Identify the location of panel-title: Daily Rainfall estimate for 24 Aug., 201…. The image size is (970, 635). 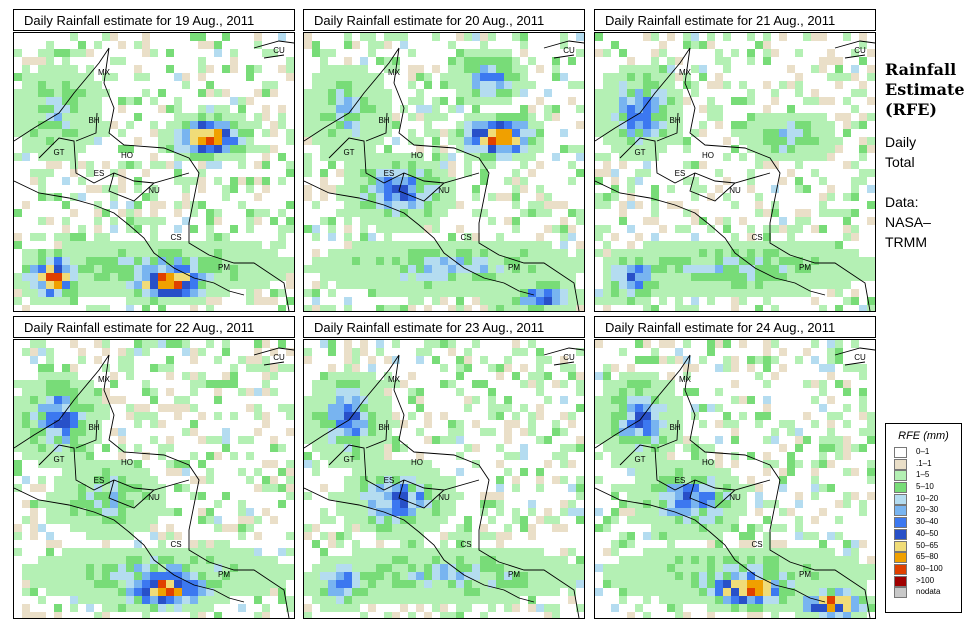
(735, 327).